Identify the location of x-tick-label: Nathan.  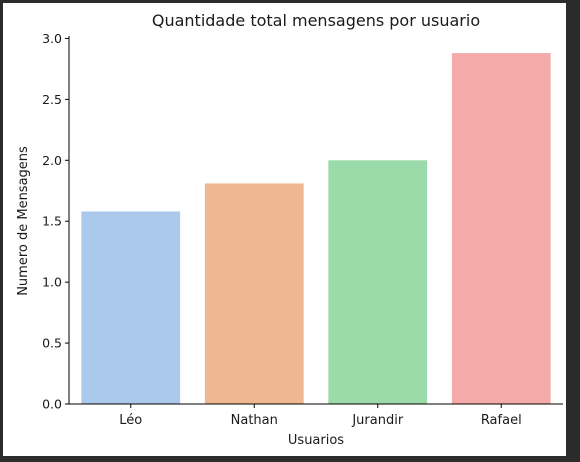
(254, 420).